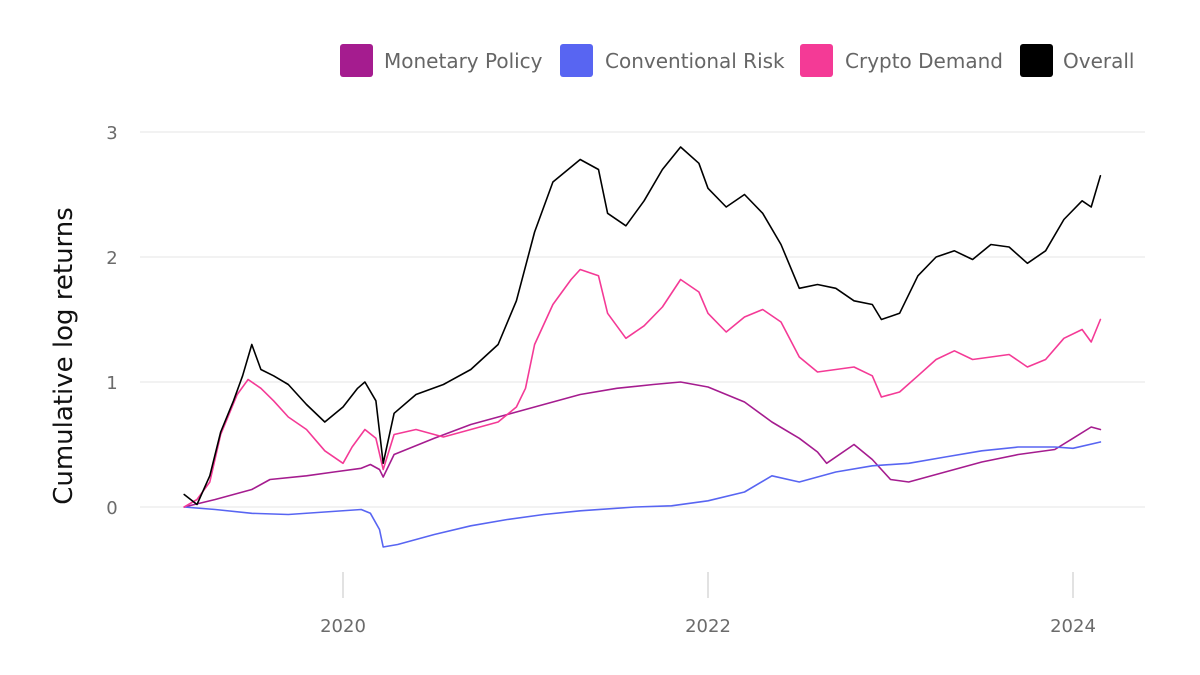  Describe the element at coordinates (64, 356) in the screenshot. I see `y-axis-title: Cumulative log returns` at that location.